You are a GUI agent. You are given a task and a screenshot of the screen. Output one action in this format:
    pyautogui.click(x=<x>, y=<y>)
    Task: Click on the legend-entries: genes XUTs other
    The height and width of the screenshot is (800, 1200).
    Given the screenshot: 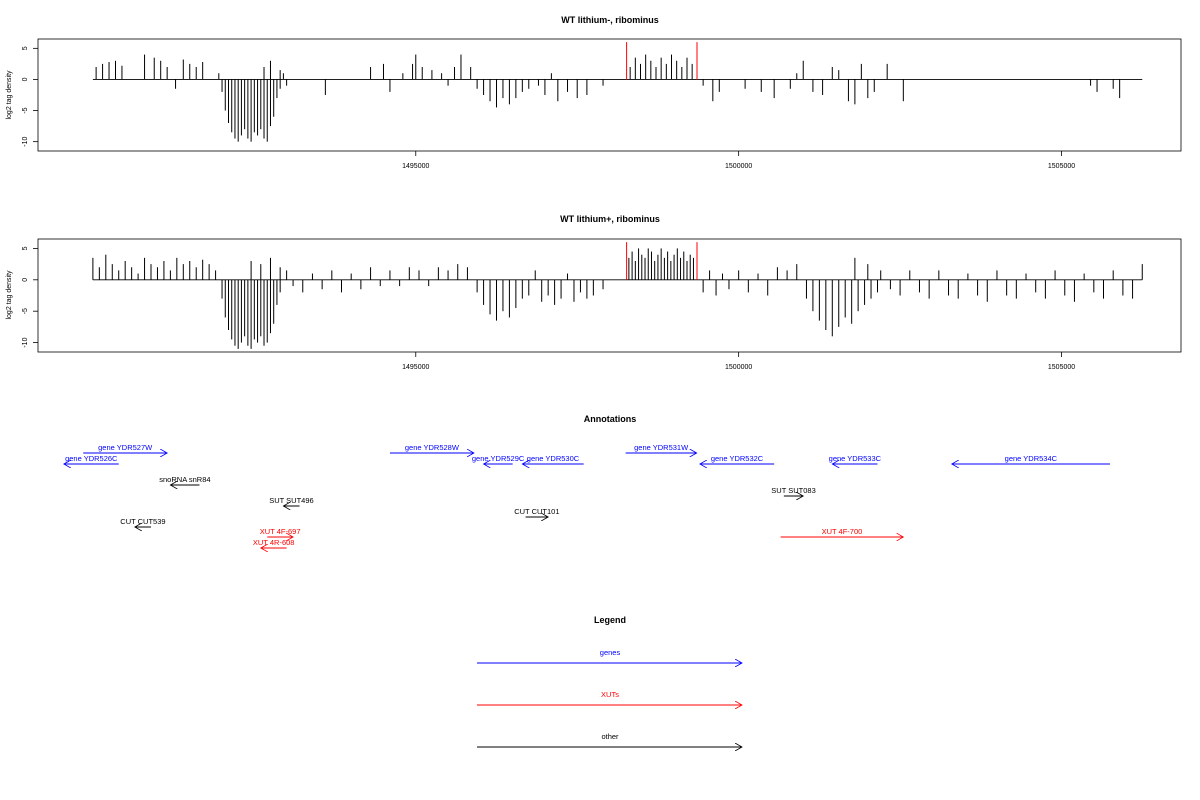 What is the action you would take?
    pyautogui.click(x=609, y=697)
    